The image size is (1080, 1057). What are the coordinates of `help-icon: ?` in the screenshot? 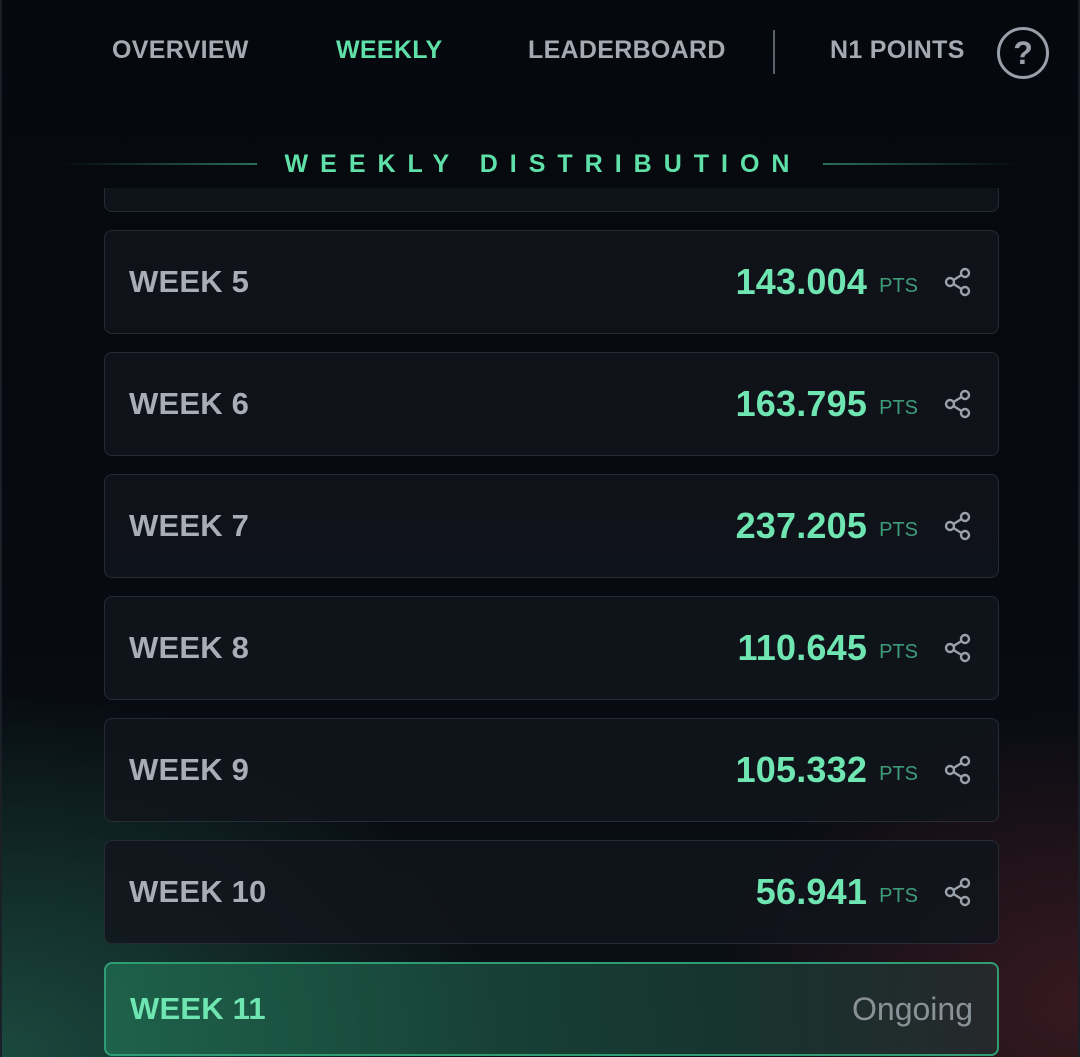 It's located at (1023, 53).